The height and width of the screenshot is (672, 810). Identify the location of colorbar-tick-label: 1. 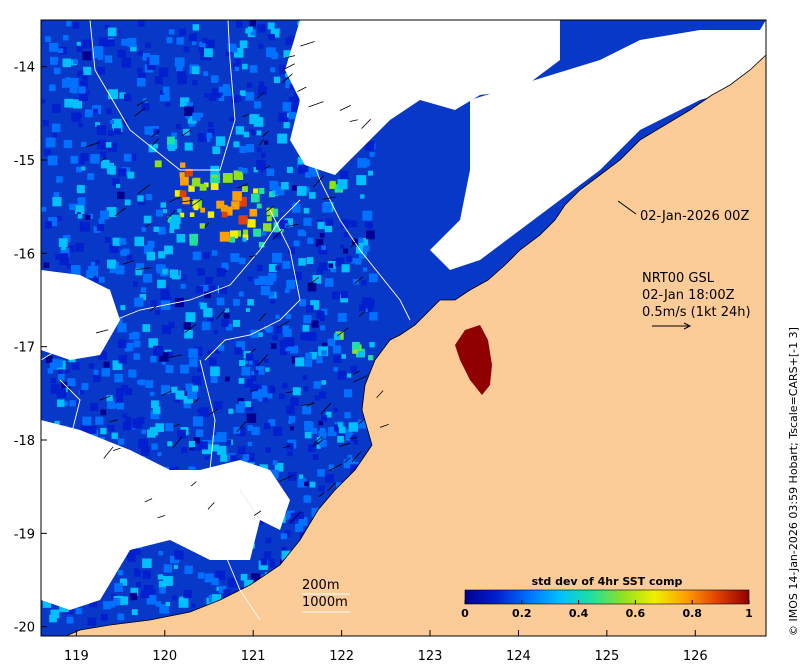
(749, 613).